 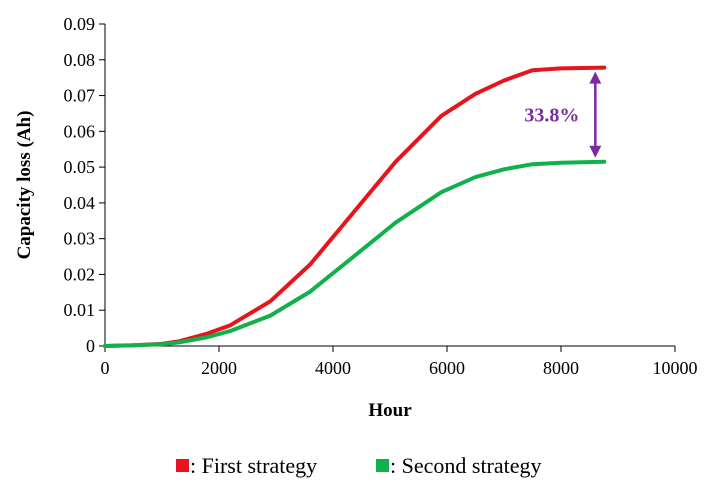 I want to click on legend-label-1: : First strategy, so click(x=253, y=465).